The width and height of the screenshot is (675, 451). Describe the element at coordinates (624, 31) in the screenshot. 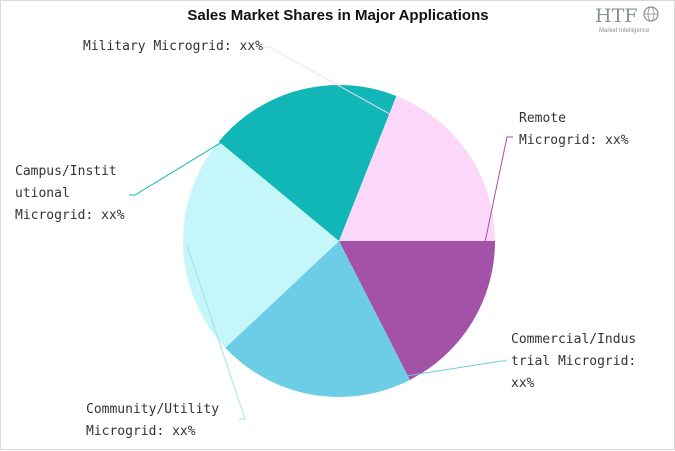

I see `logo-subtext: Market Intelligence` at that location.